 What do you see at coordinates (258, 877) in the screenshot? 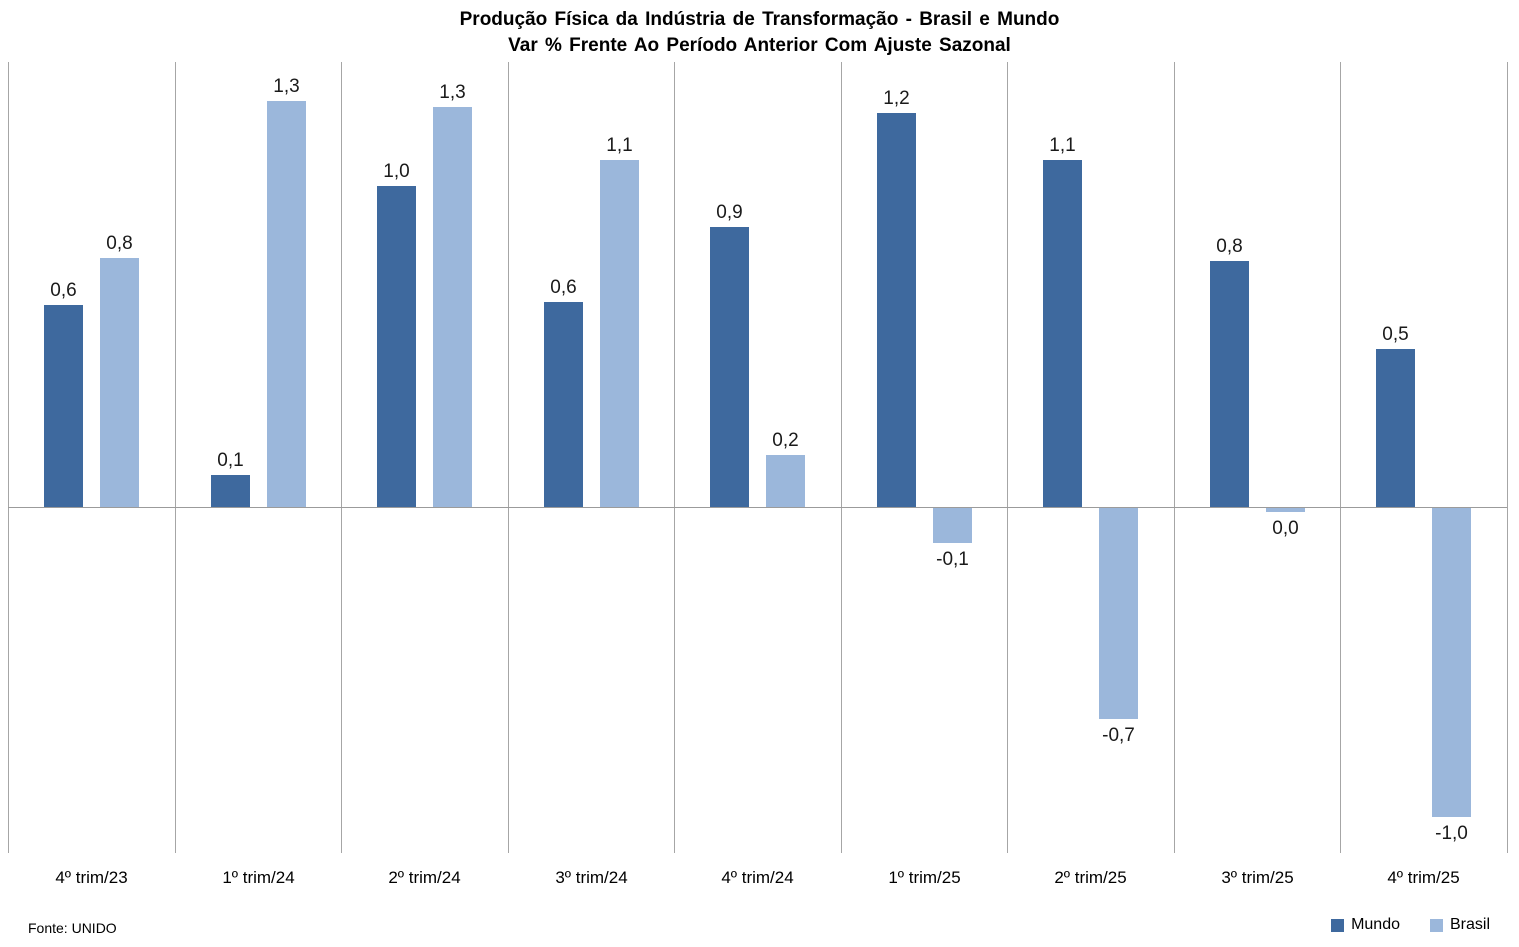
I see `category-label: 1º trim/24` at bounding box center [258, 877].